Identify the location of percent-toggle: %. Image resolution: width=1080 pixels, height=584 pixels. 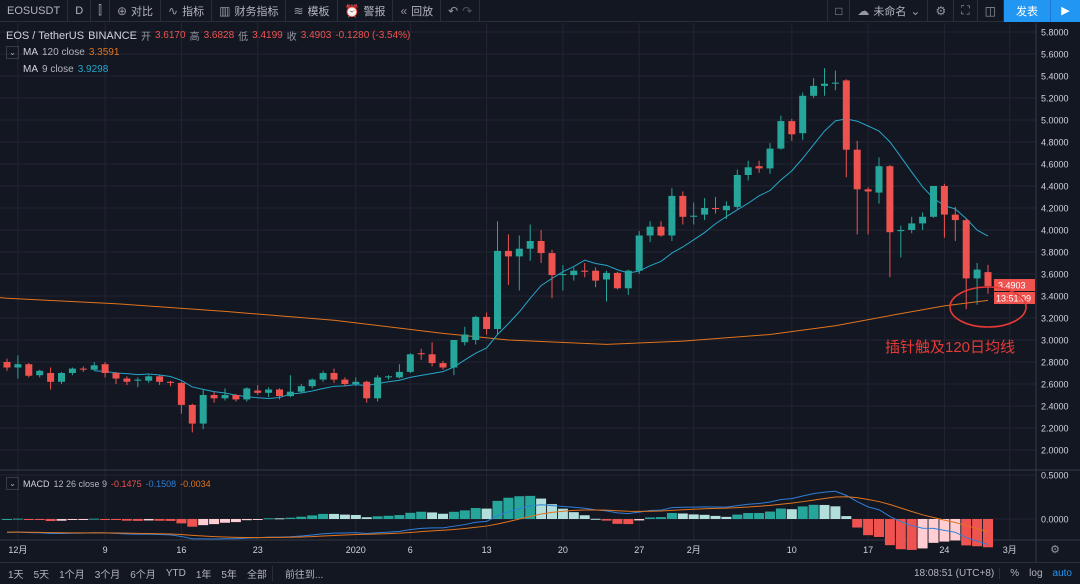
(1011, 573).